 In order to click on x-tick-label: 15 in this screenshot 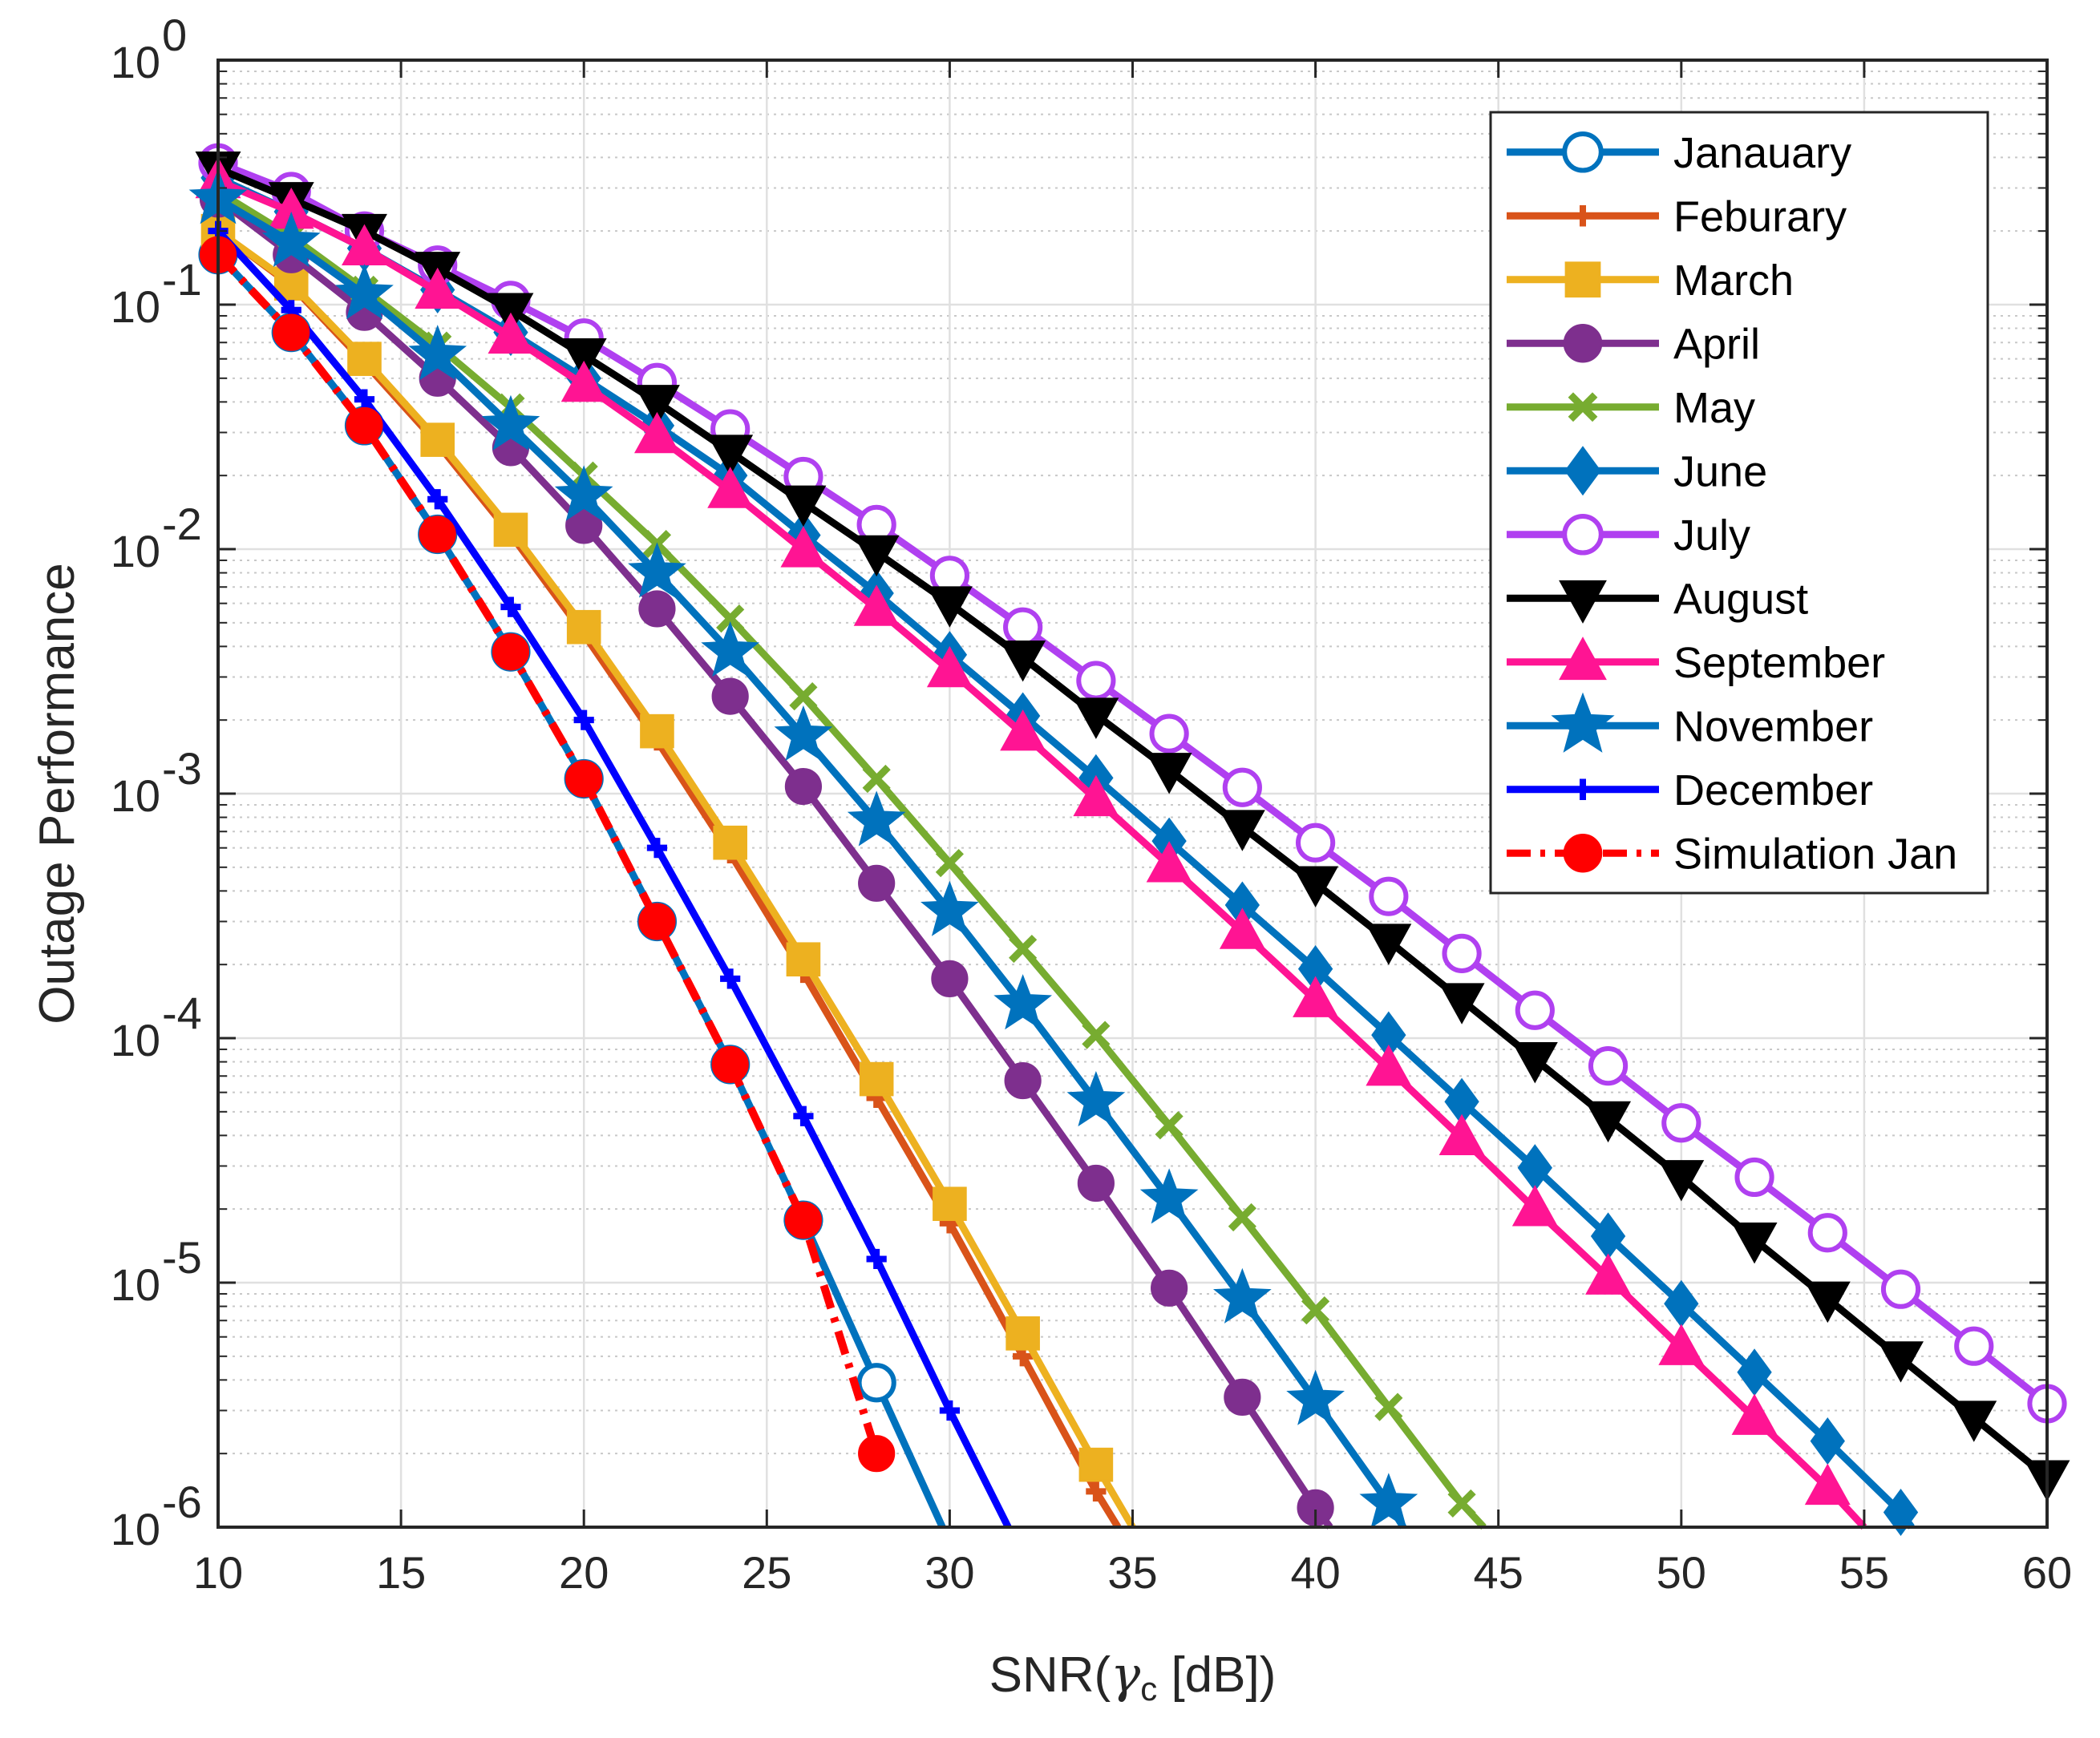, I will do `click(401, 1572)`.